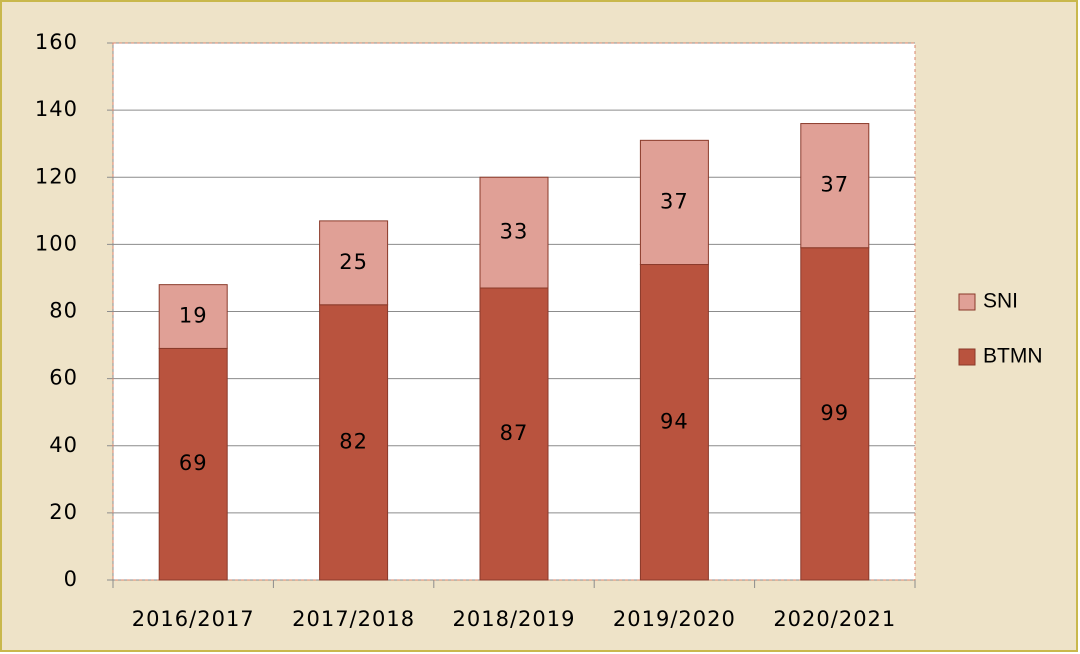  I want to click on y-tick-label: 160, so click(56, 42).